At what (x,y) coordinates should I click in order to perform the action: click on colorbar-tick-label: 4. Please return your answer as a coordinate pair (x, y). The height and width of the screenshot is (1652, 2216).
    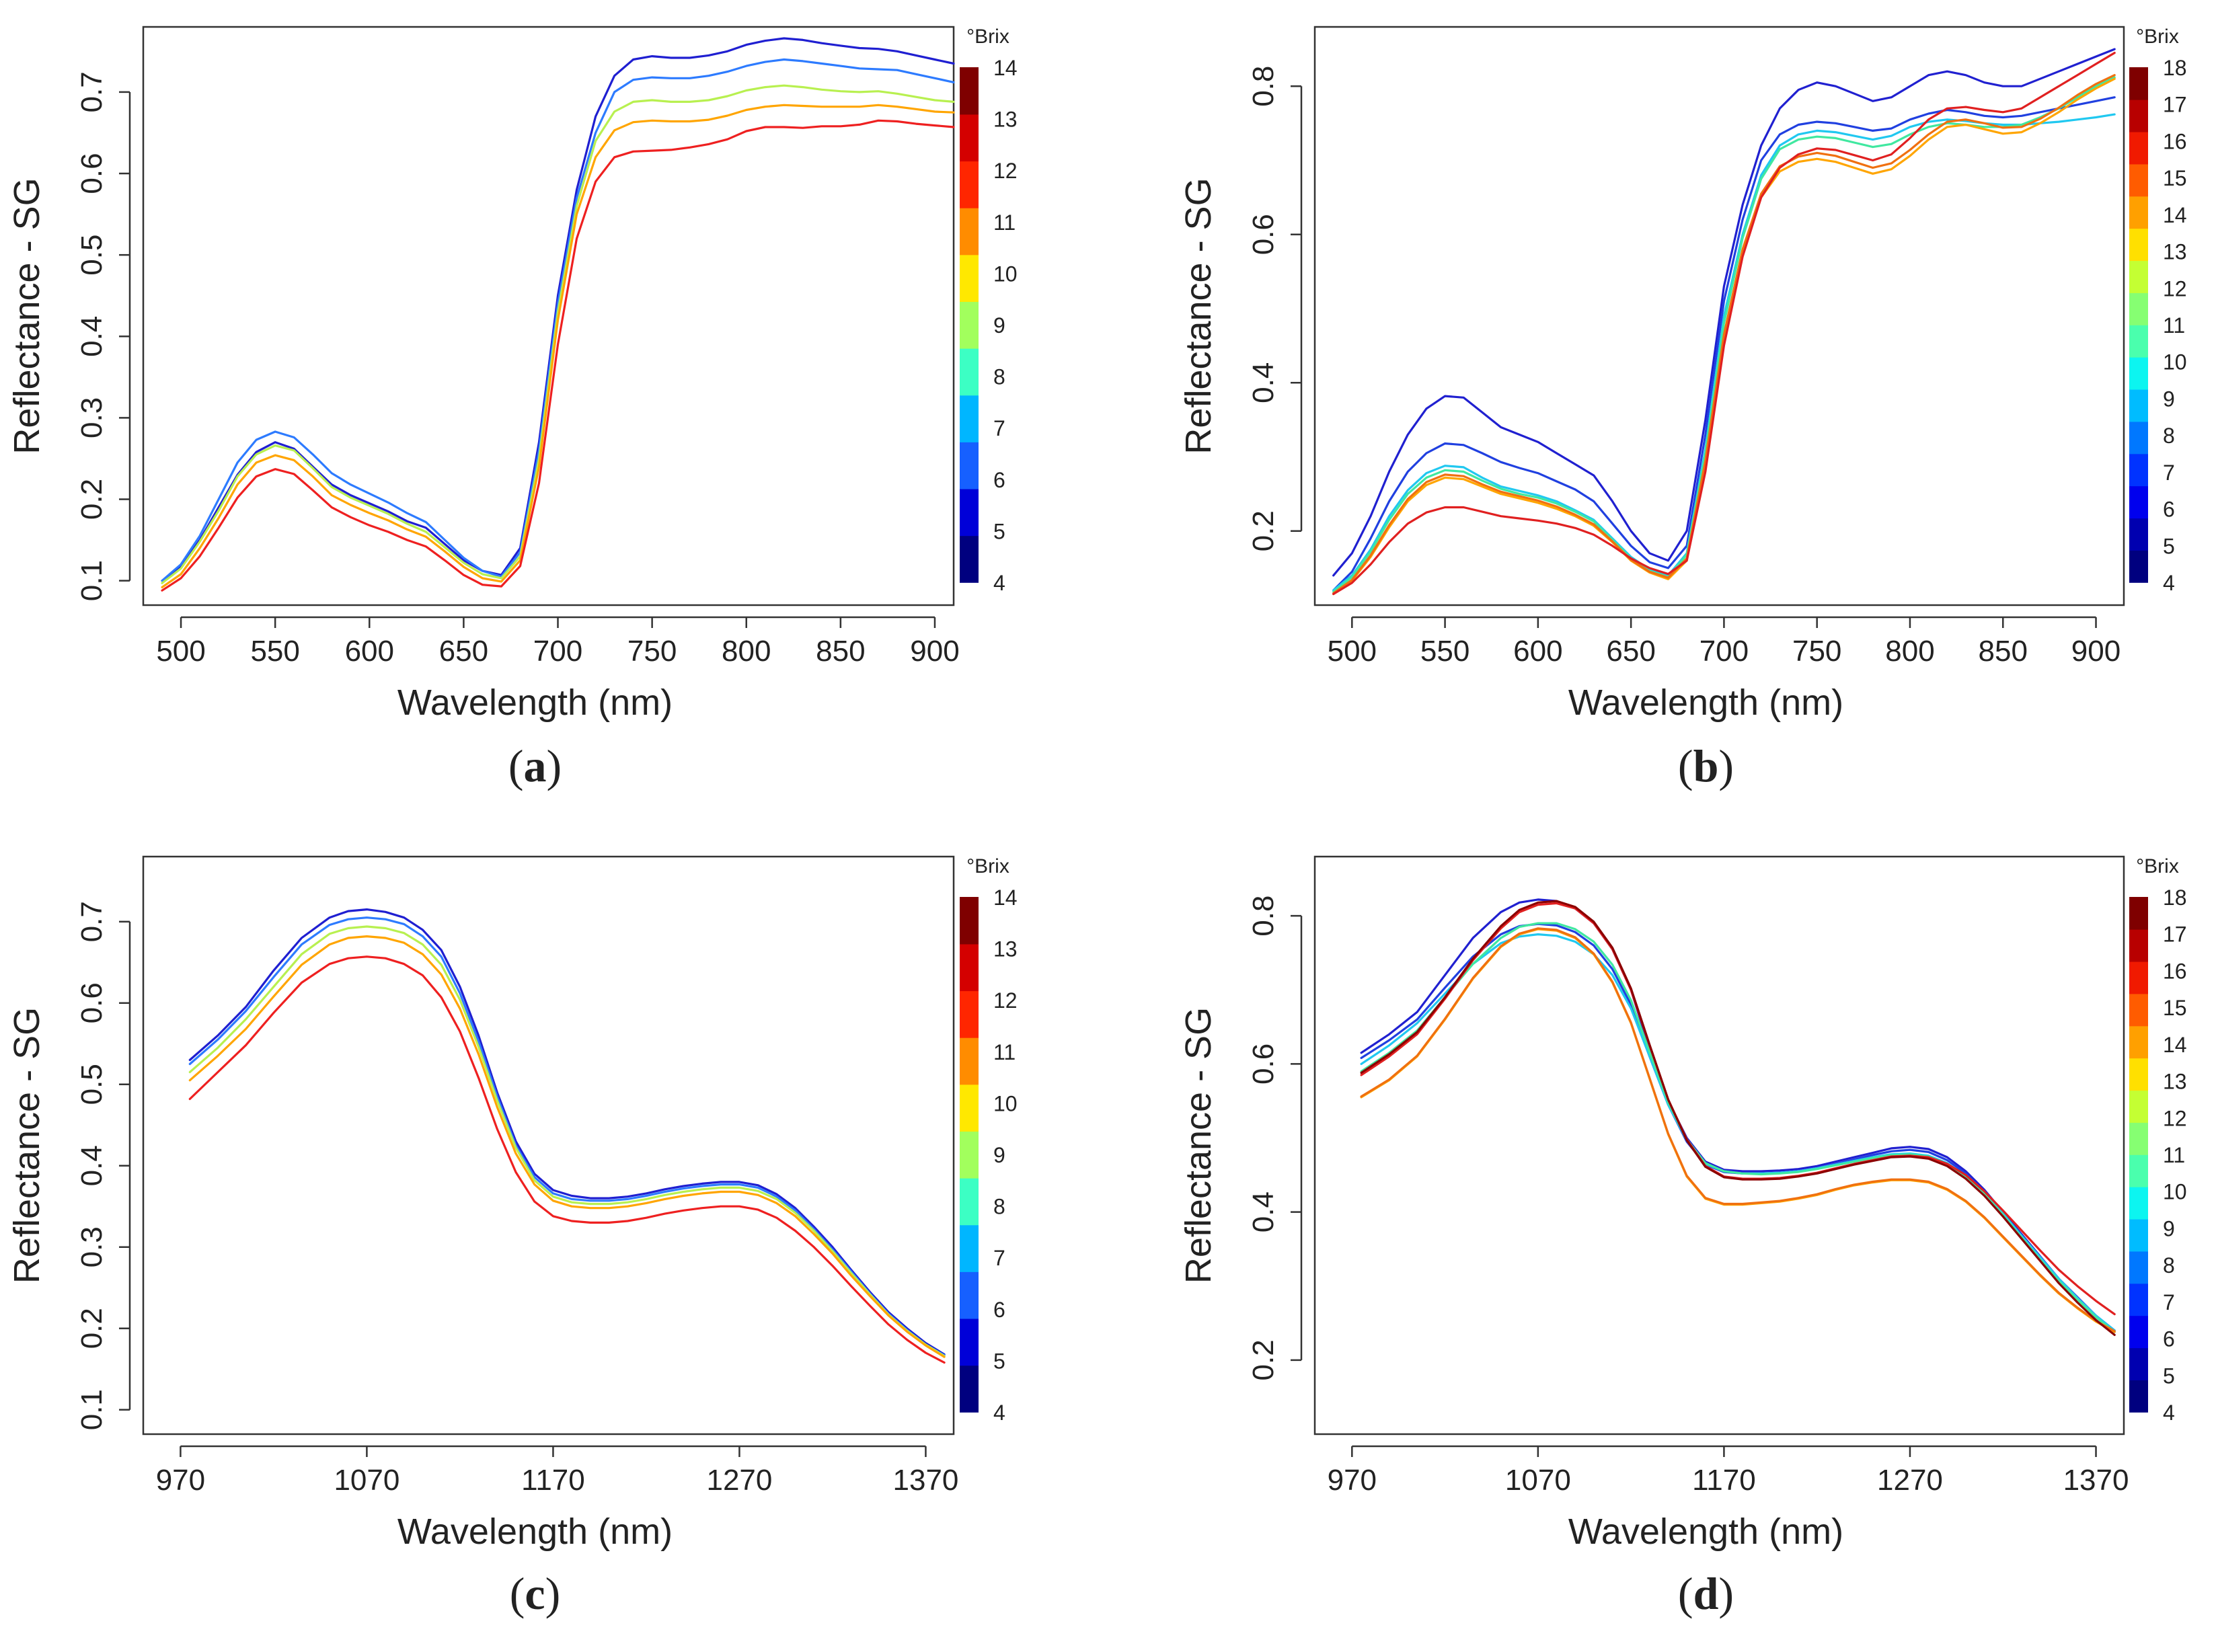
    Looking at the image, I should click on (2169, 1413).